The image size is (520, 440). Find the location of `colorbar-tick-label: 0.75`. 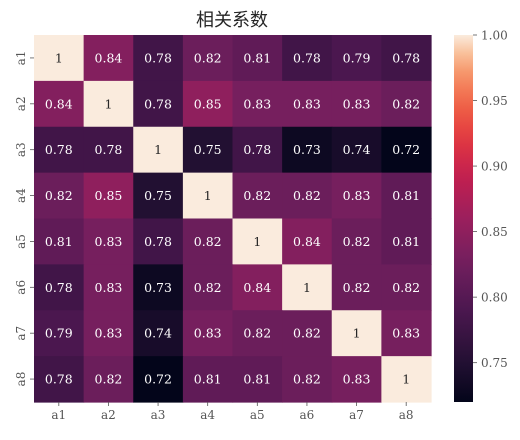

colorbar-tick-label: 0.75 is located at coordinates (494, 363).